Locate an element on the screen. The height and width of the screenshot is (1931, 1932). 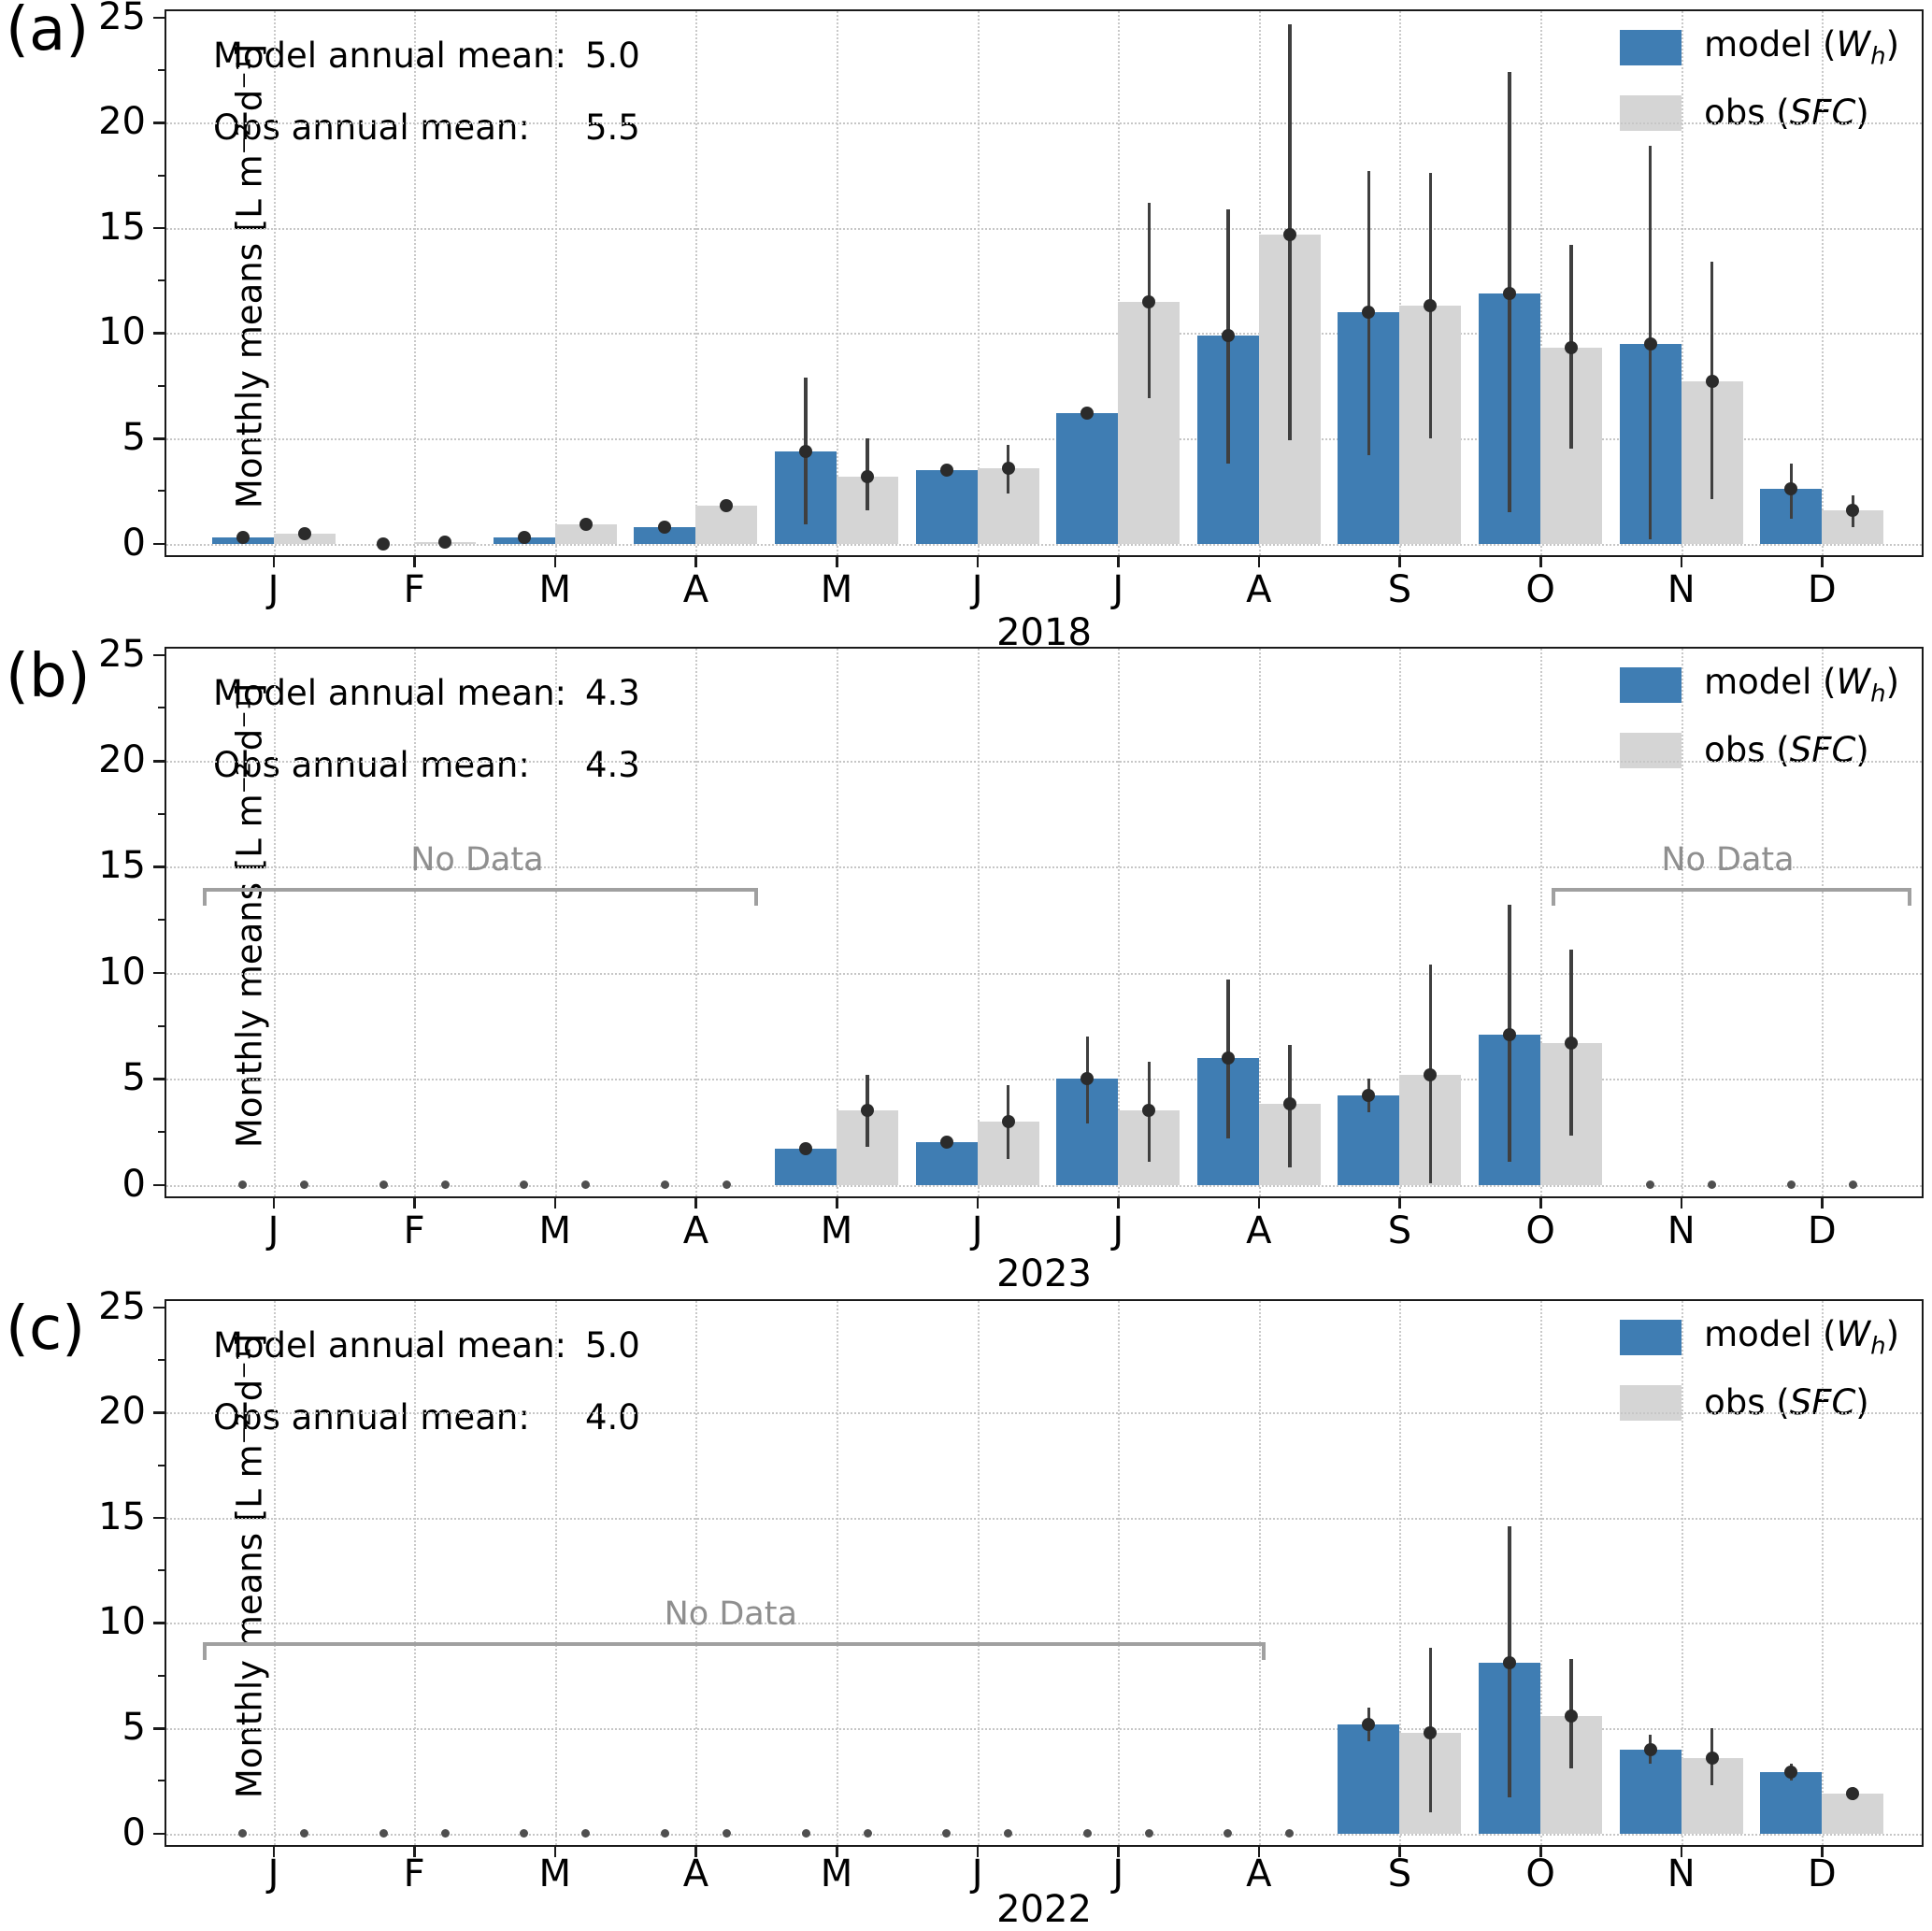
legend-item-model: model (Wh) is located at coordinates (1759, 685).